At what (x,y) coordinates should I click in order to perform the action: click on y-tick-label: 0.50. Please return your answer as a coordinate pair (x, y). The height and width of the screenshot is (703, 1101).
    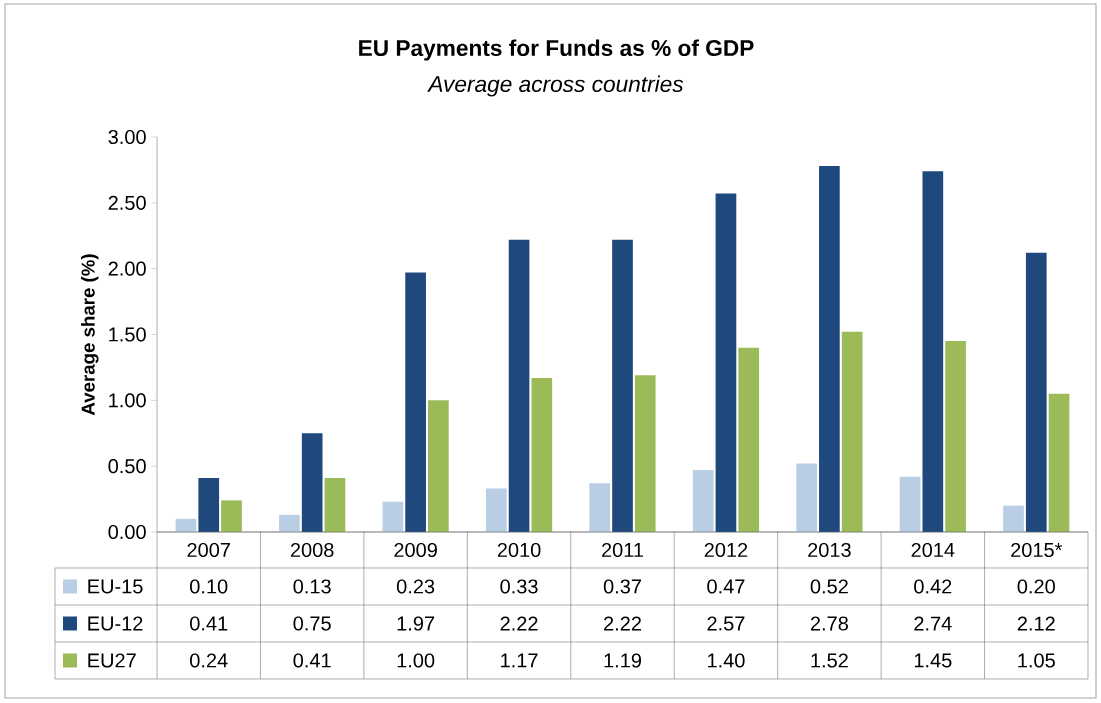
    Looking at the image, I should click on (127, 466).